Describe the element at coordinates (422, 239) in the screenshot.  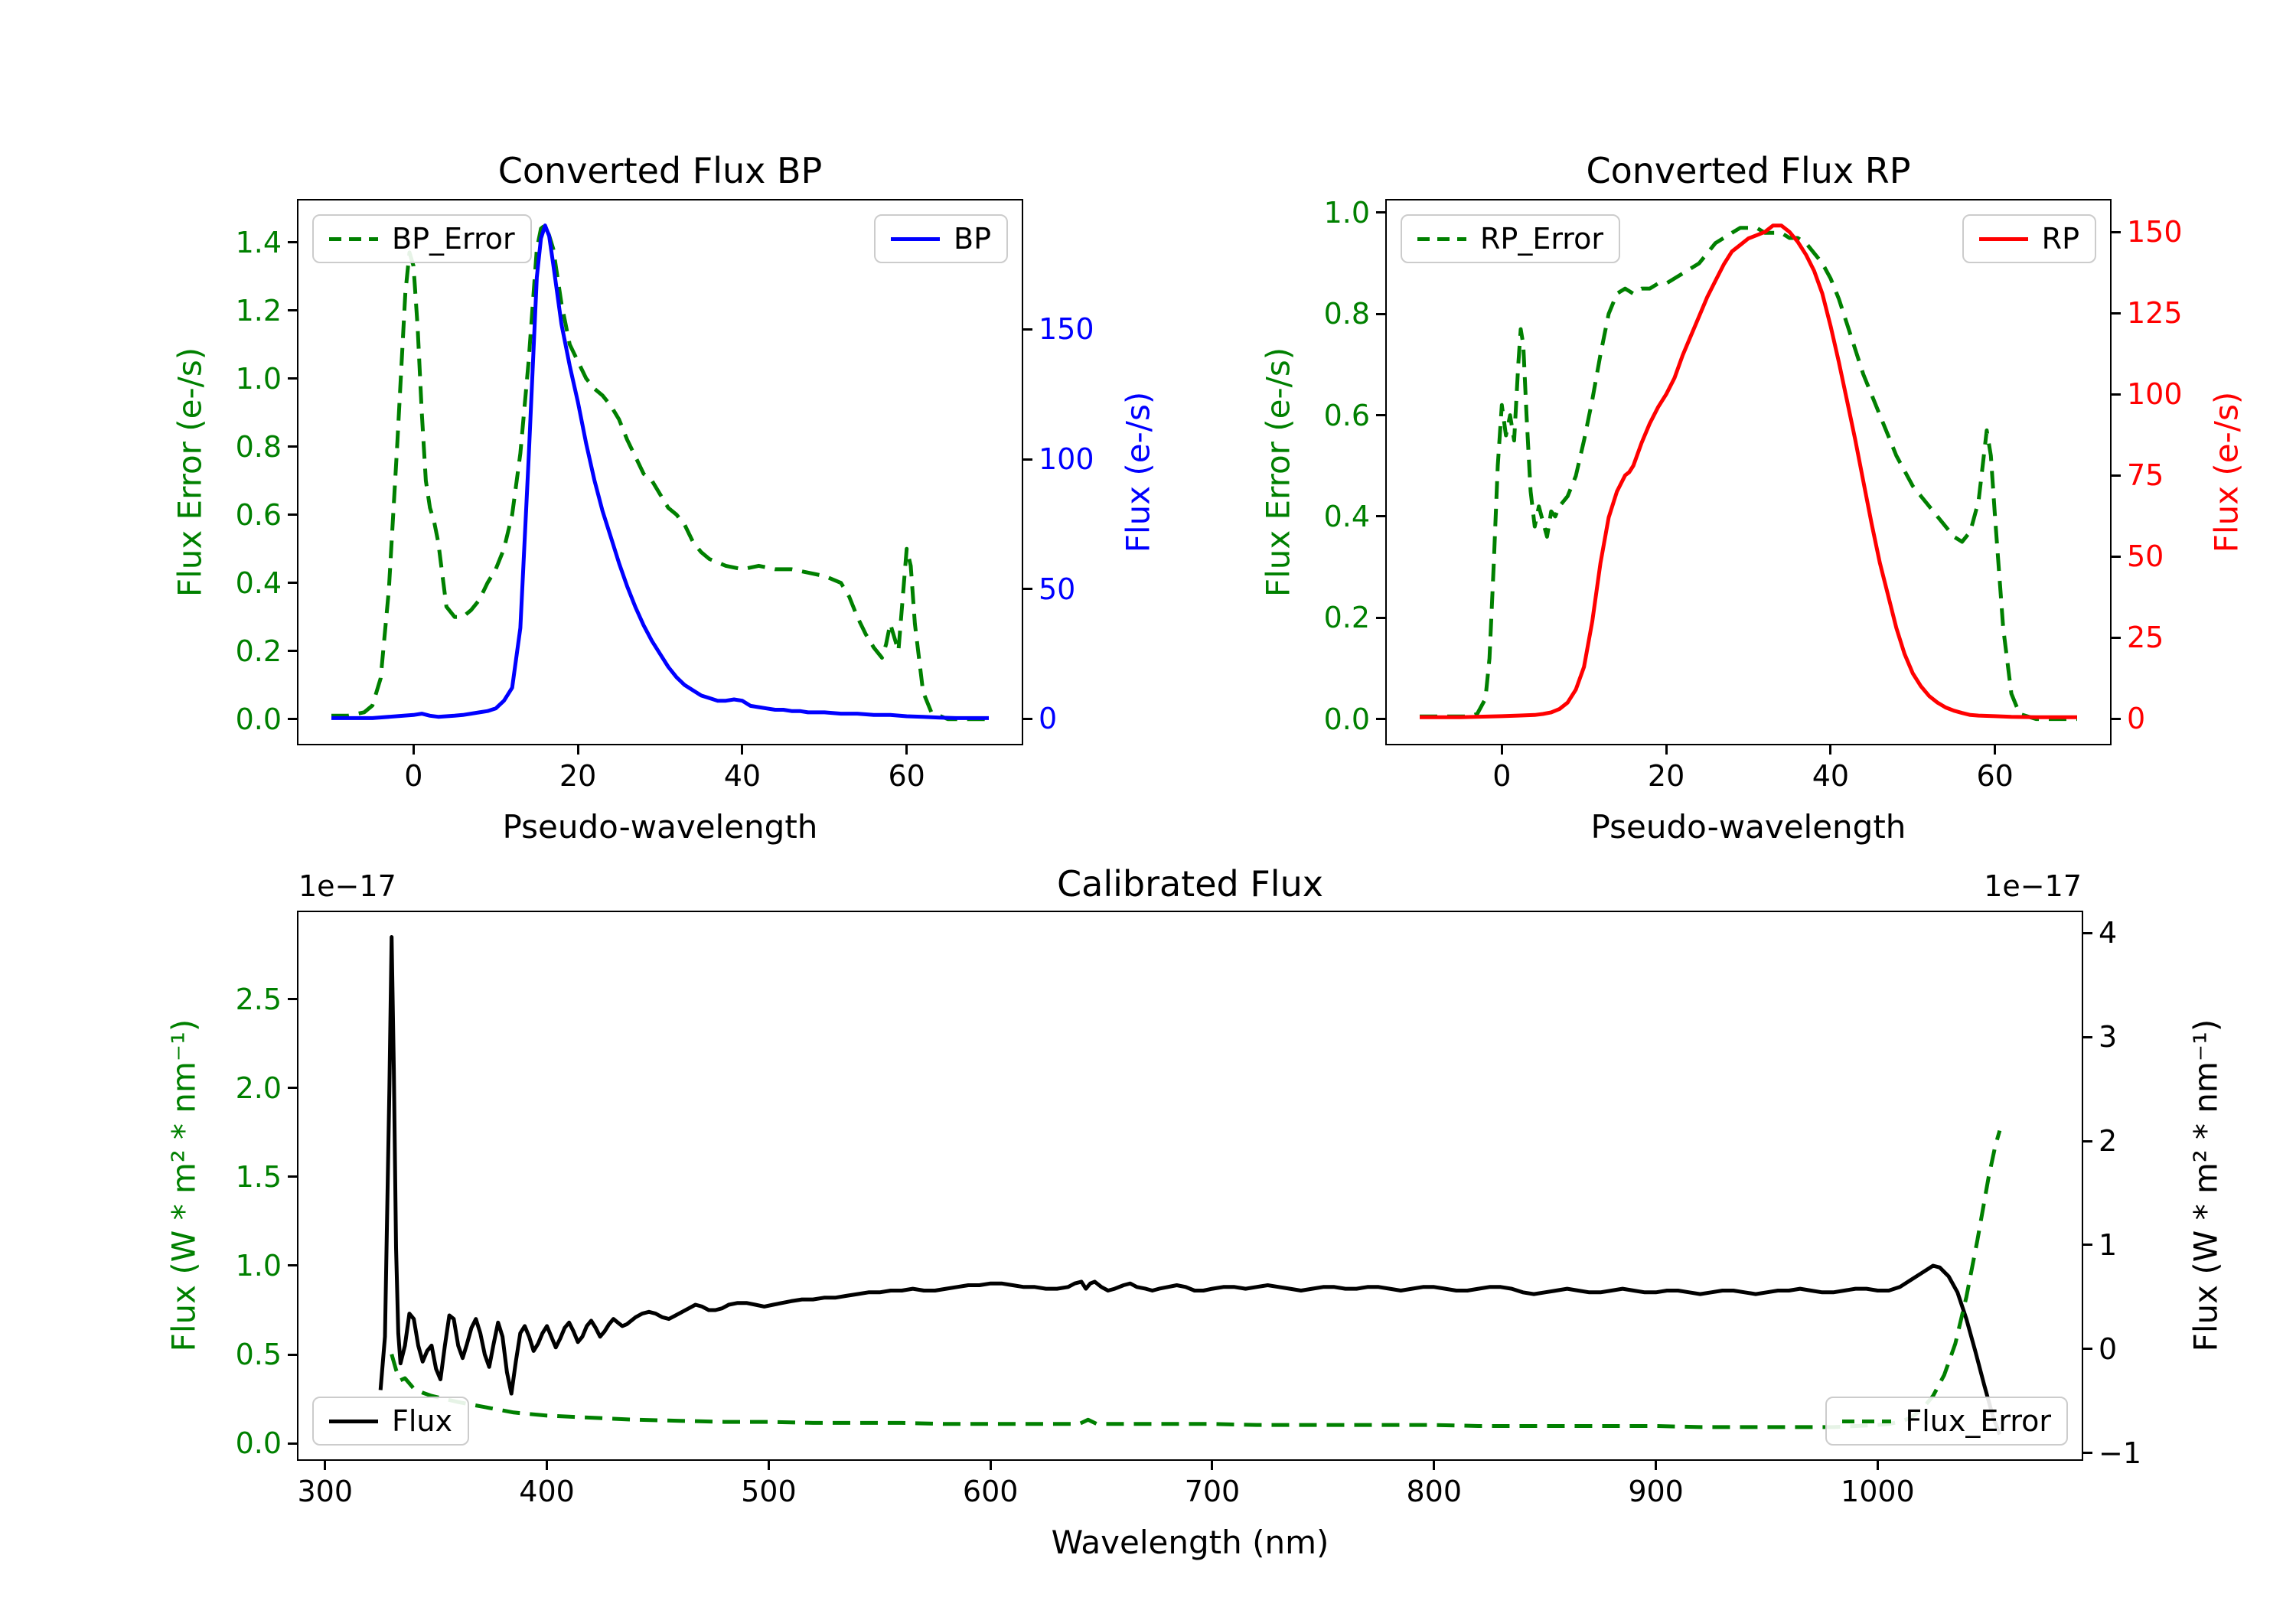
I see `legend-BP_Error: BP_Error` at that location.